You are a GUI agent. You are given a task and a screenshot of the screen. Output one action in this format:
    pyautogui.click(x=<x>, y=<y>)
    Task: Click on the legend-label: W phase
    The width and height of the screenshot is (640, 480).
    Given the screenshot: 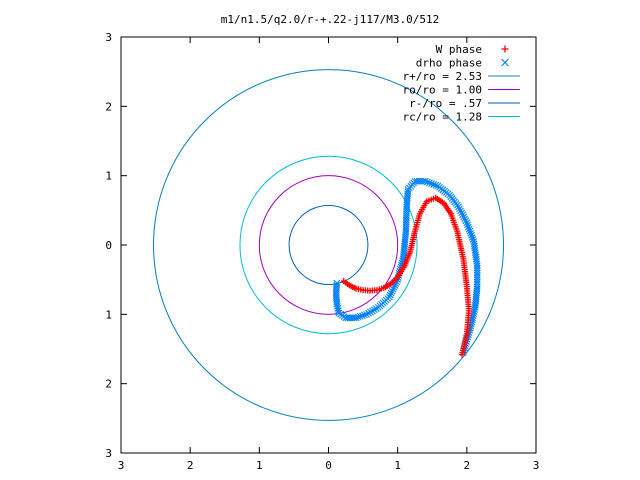 What is the action you would take?
    pyautogui.click(x=459, y=49)
    